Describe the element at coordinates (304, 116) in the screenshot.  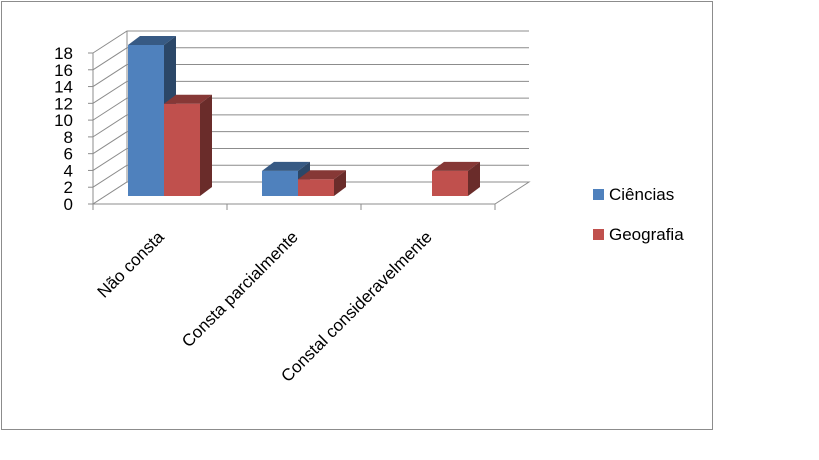
I see `chart-bars` at that location.